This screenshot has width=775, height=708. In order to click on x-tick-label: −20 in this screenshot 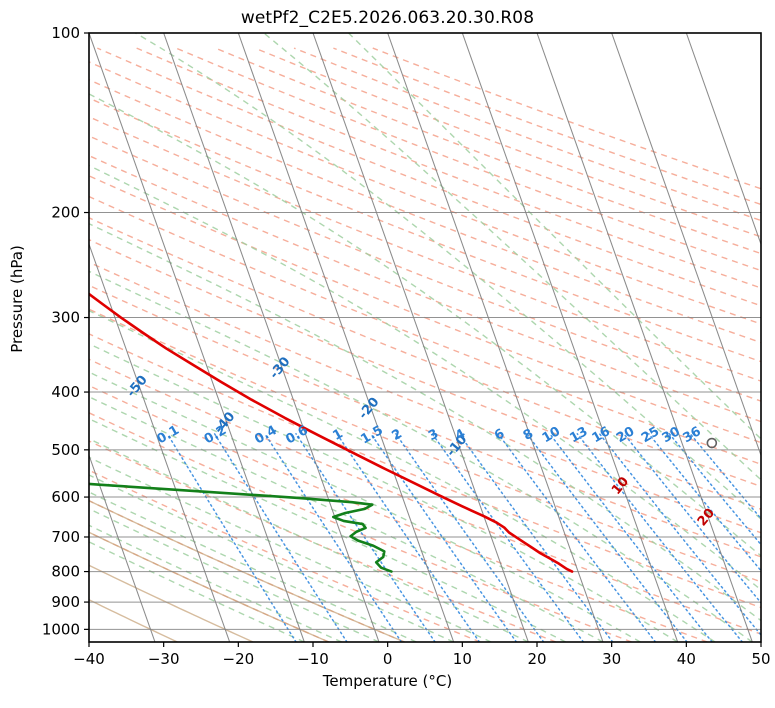, I will do `click(239, 659)`.